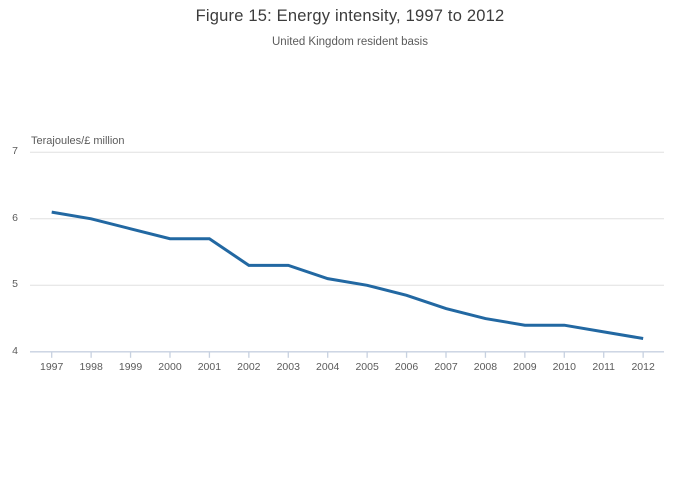 The width and height of the screenshot is (700, 502). What do you see at coordinates (604, 367) in the screenshot?
I see `x-tick-label: 2011` at bounding box center [604, 367].